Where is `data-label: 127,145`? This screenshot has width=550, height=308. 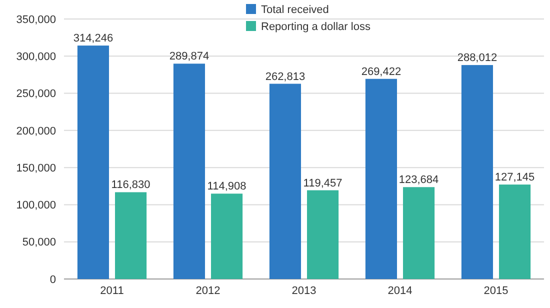 data-label: 127,145 is located at coordinates (514, 178).